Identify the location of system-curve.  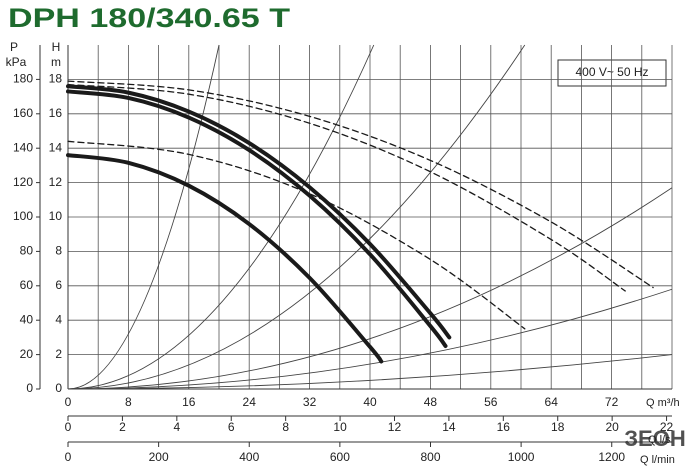
(370, 372).